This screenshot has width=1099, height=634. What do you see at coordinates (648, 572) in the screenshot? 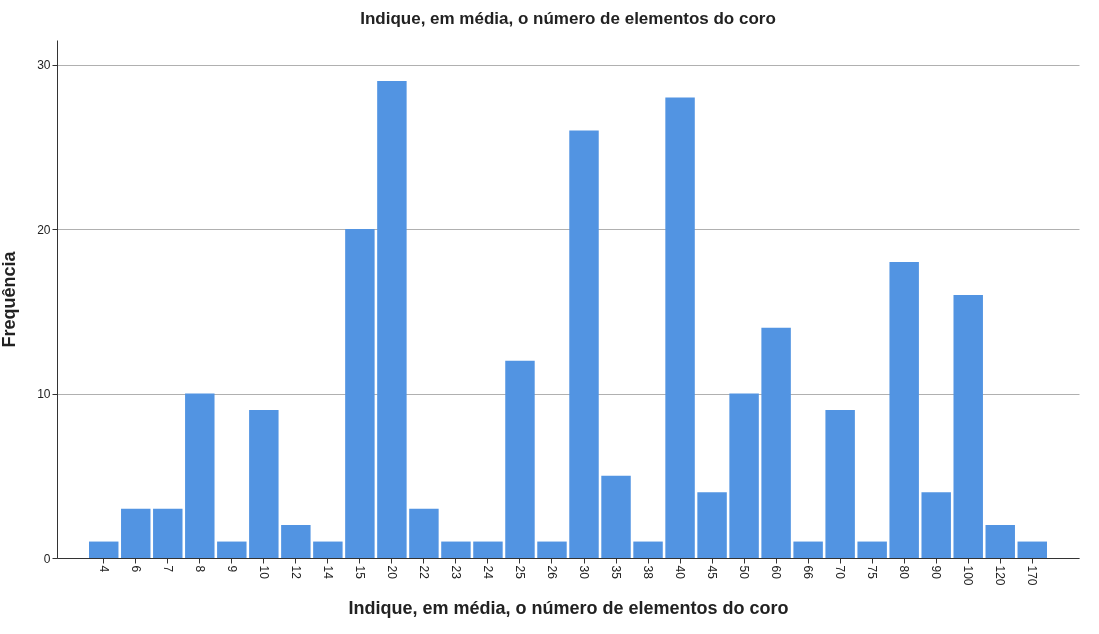
I see `x-tick-label: 38` at bounding box center [648, 572].